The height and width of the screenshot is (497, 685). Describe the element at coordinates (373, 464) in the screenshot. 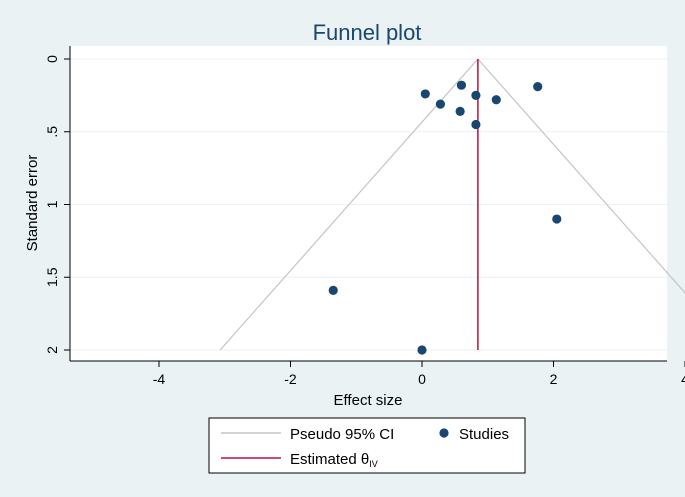

I see `legend-estimate-subscript: IV` at that location.